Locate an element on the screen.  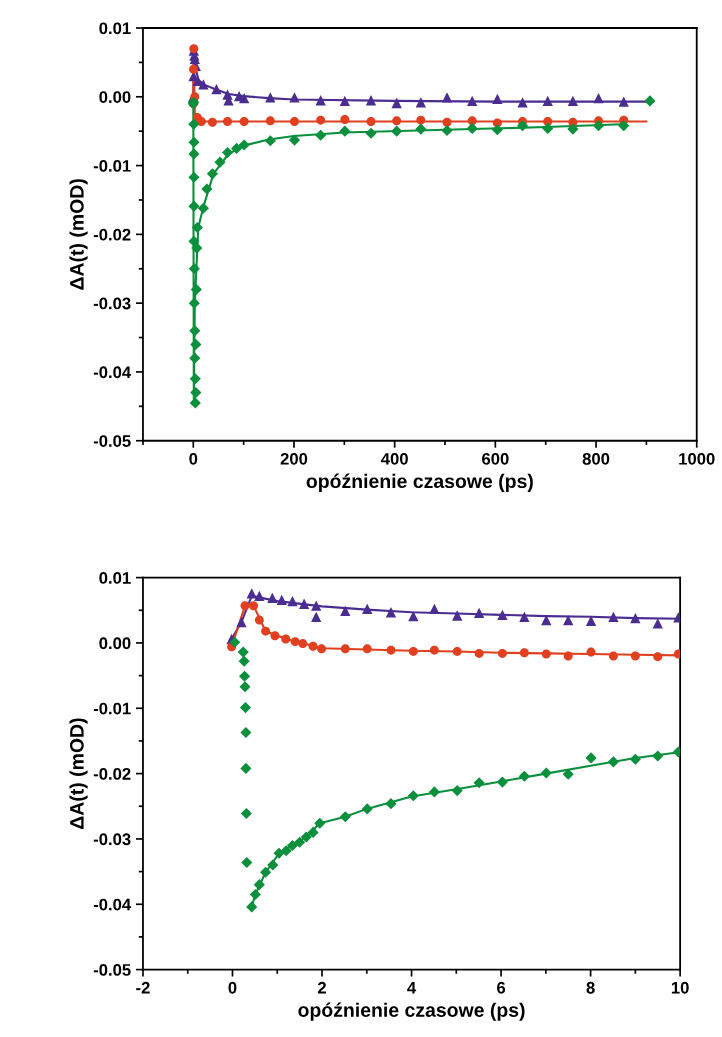
x-tick-label: 1000 is located at coordinates (697, 458).